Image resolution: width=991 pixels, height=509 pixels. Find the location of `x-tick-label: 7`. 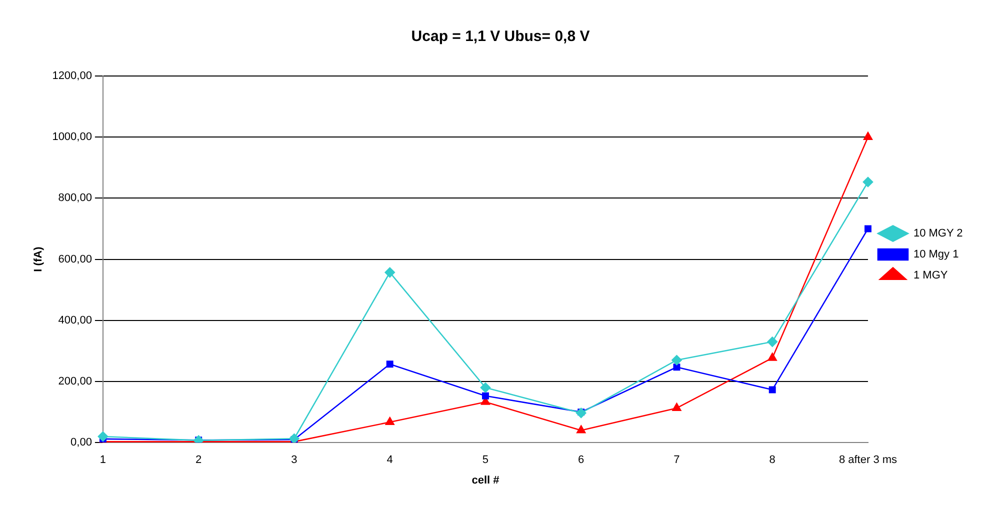

x-tick-label: 7 is located at coordinates (677, 460).